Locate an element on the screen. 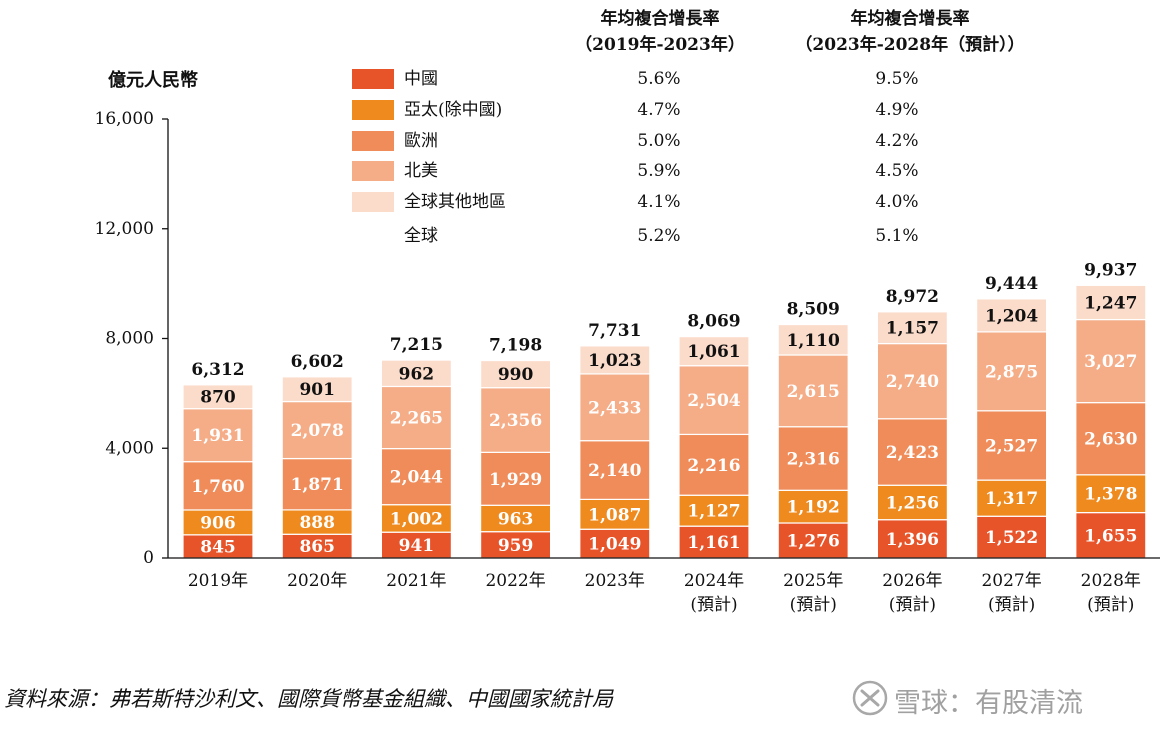 This screenshot has height=736, width=1168. legend-cagr2-china: 9.5% is located at coordinates (897, 79).